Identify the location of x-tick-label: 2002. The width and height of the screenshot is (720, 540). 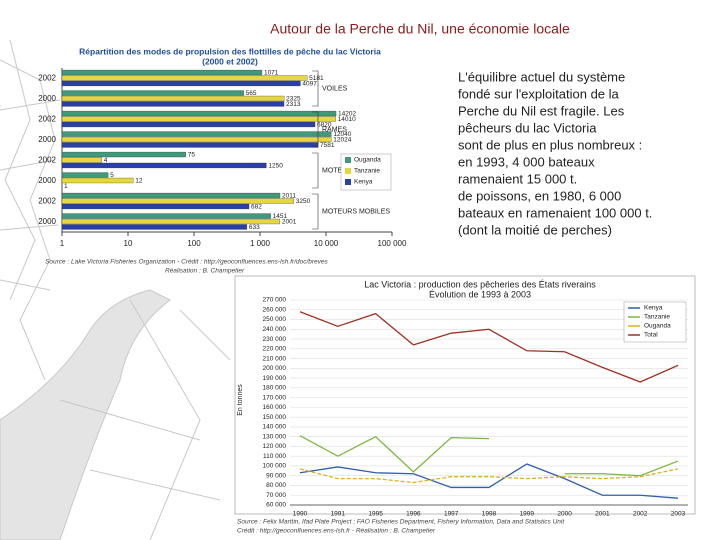
(640, 514).